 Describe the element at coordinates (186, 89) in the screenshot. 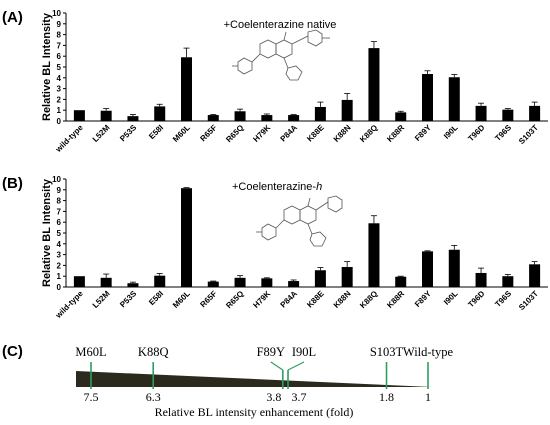

I see `chart-a-bar-m60l` at that location.